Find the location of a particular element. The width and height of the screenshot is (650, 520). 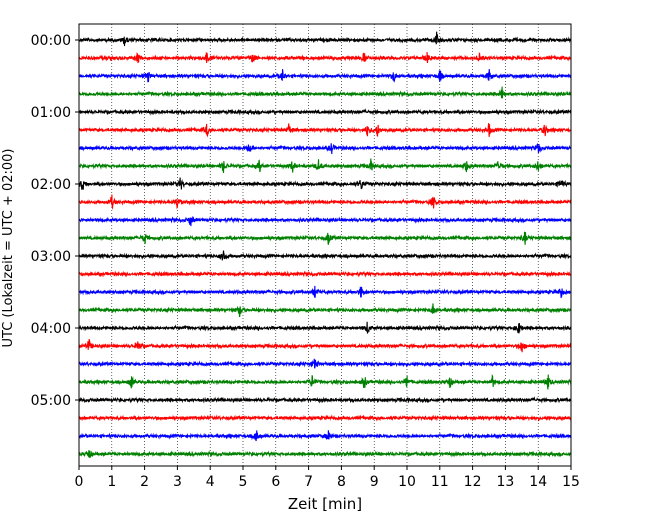

y-tick-label: 05:00 is located at coordinates (51, 401).